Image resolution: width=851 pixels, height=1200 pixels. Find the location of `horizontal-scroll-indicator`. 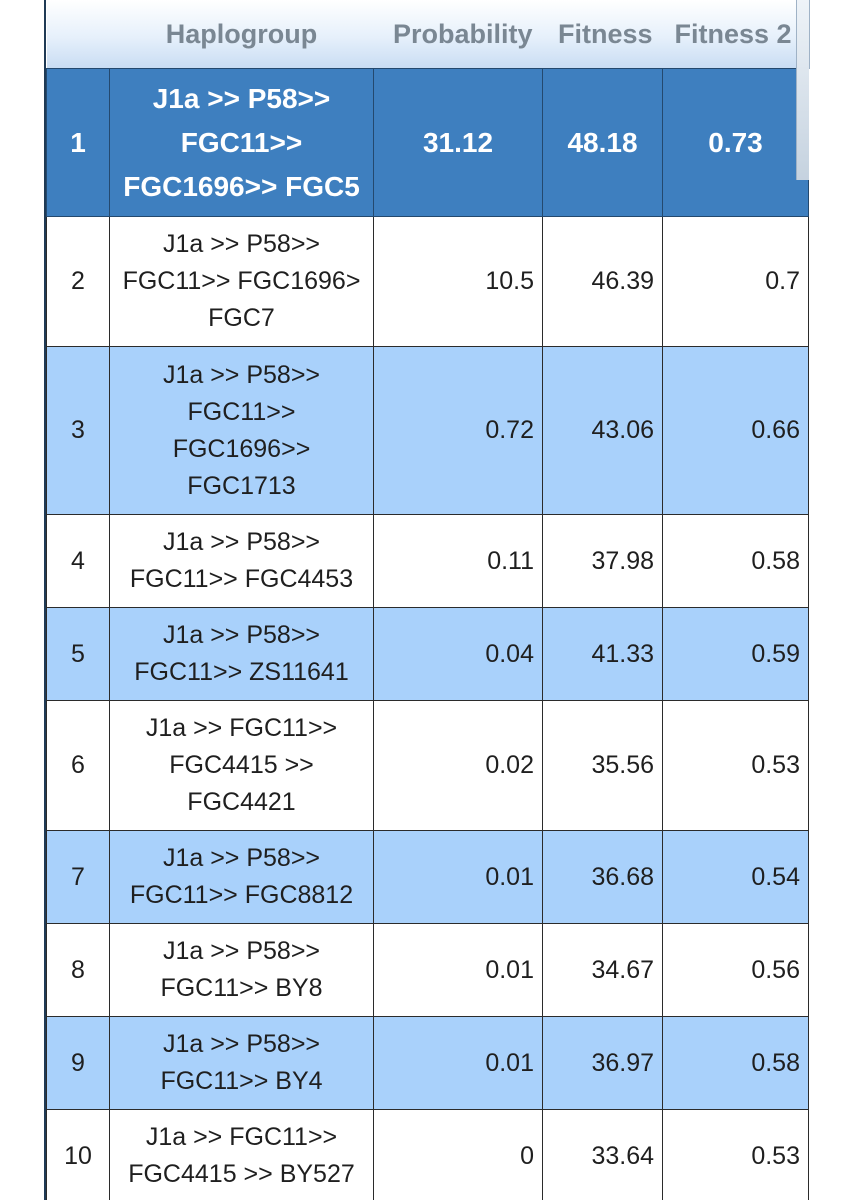

horizontal-scroll-indicator is located at coordinates (802, 90).